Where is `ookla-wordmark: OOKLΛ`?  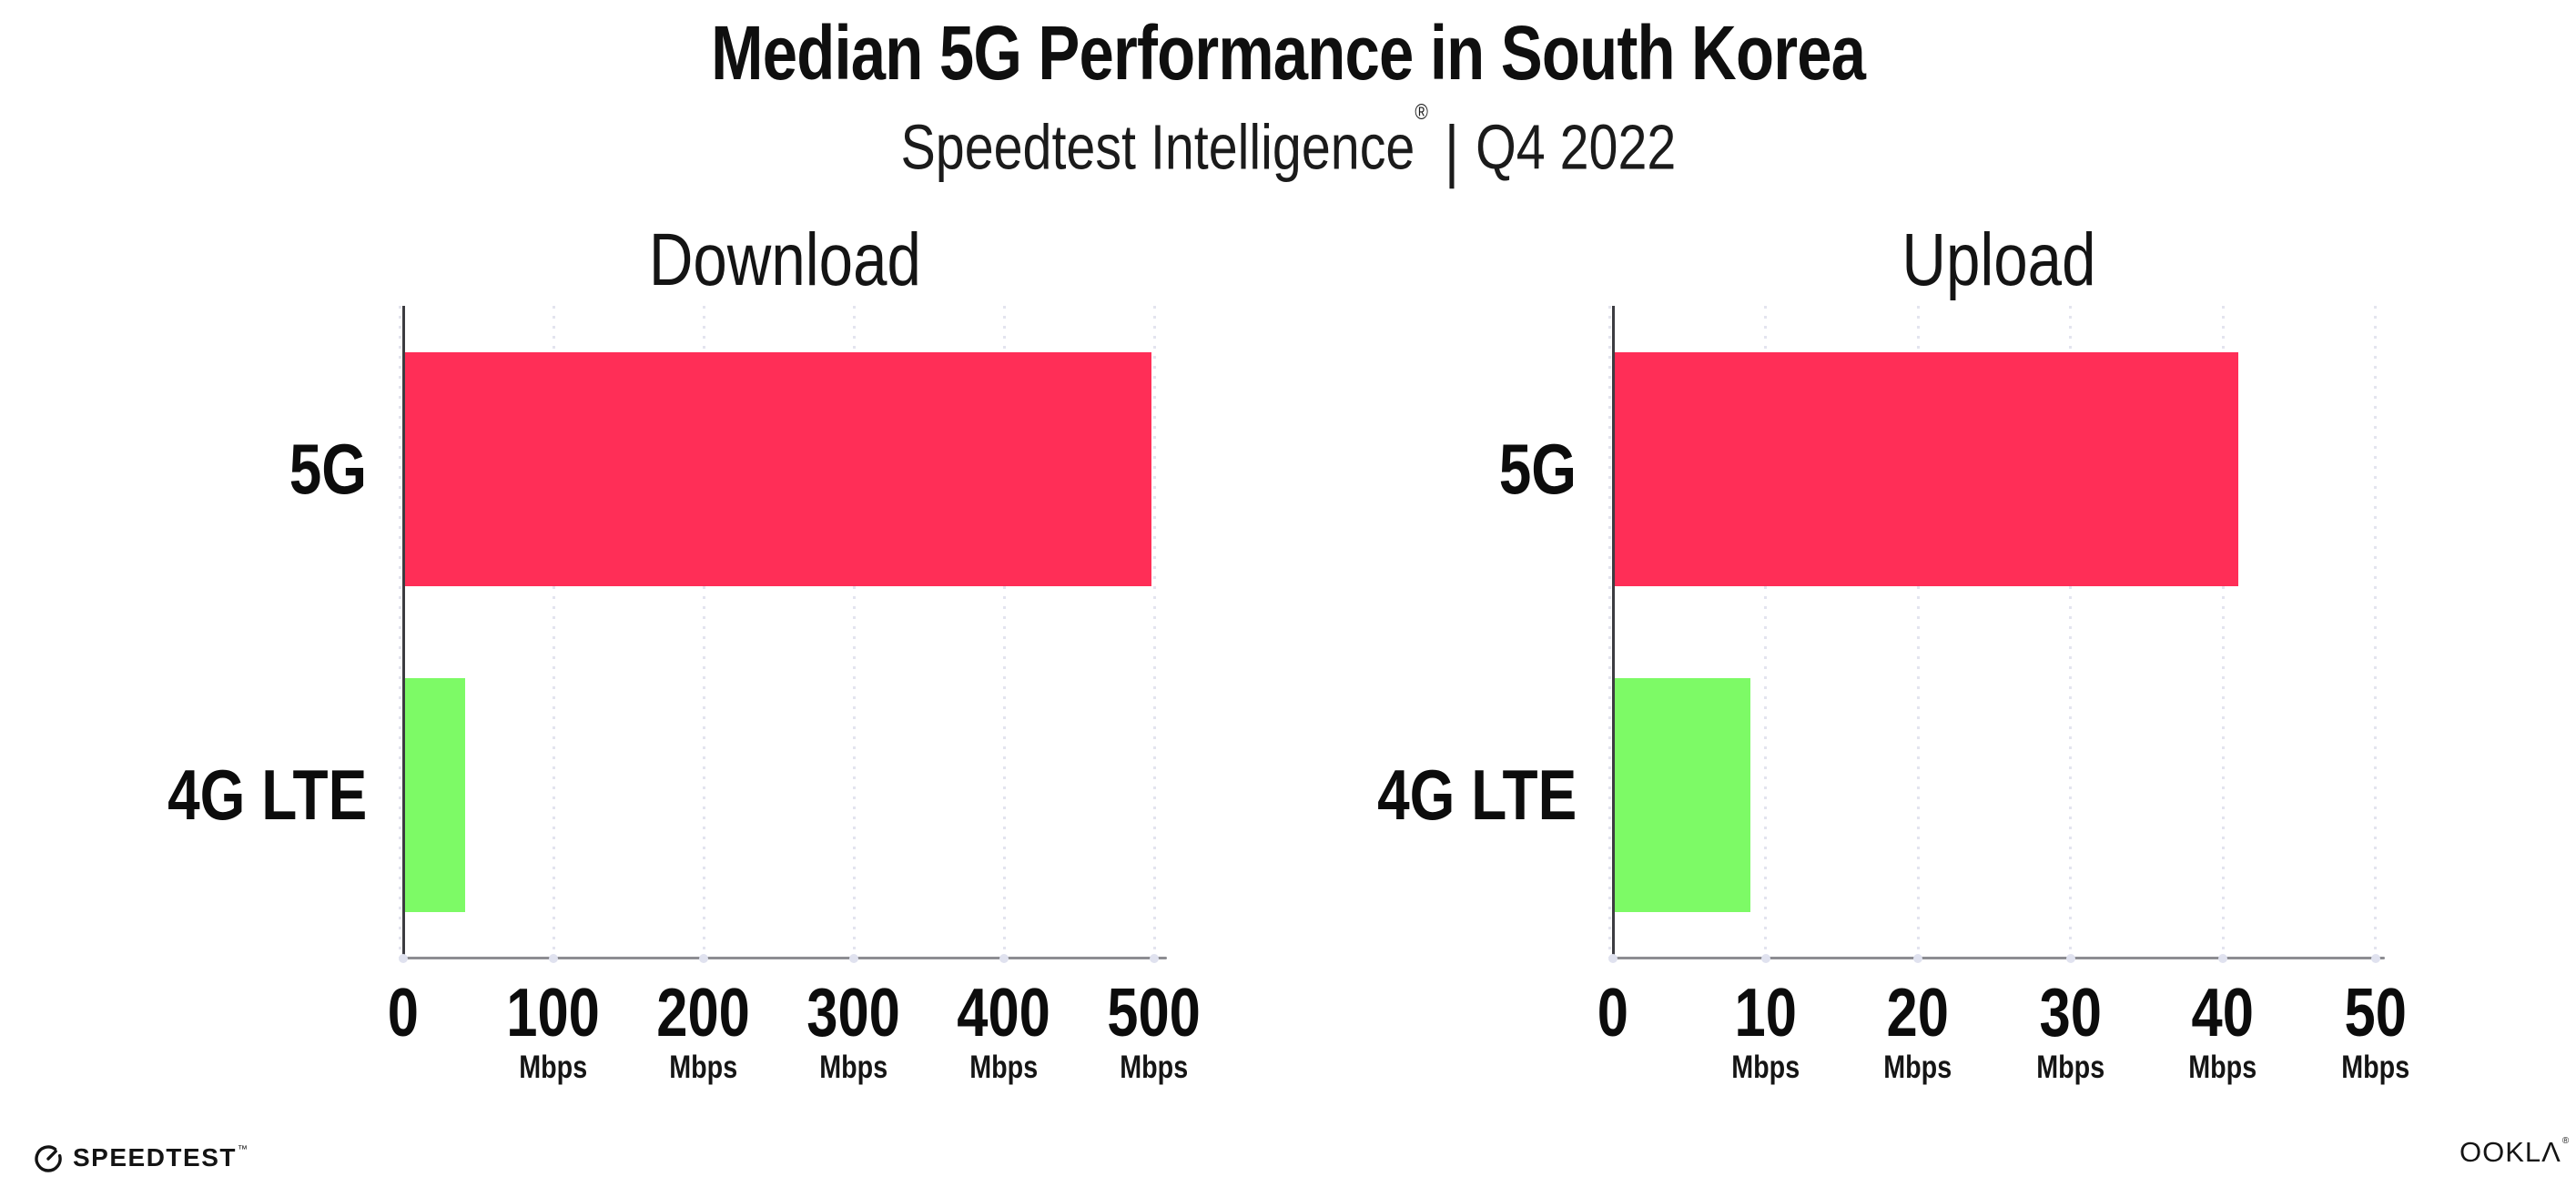
ookla-wordmark: OOKLΛ is located at coordinates (2510, 1152).